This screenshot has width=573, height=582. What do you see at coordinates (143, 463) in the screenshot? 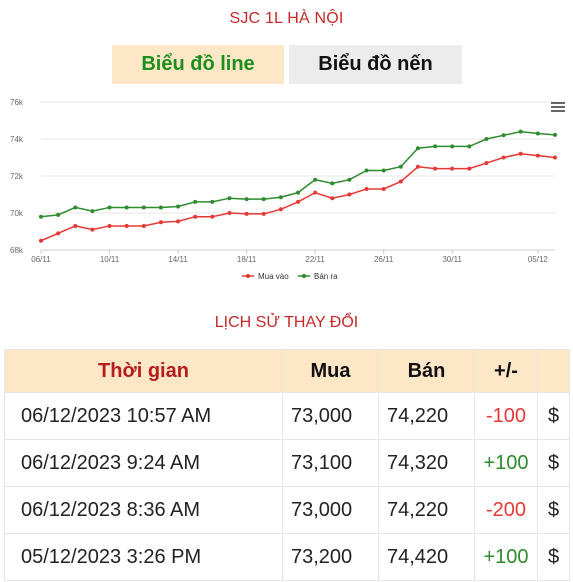
I see `cell-time: 06/12/2023 9:24 AM` at bounding box center [143, 463].